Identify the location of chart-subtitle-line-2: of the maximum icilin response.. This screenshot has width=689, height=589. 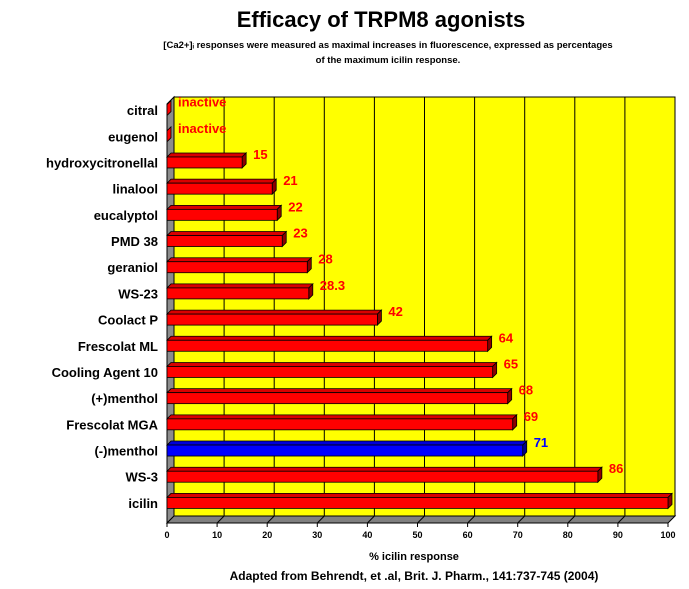
(388, 60).